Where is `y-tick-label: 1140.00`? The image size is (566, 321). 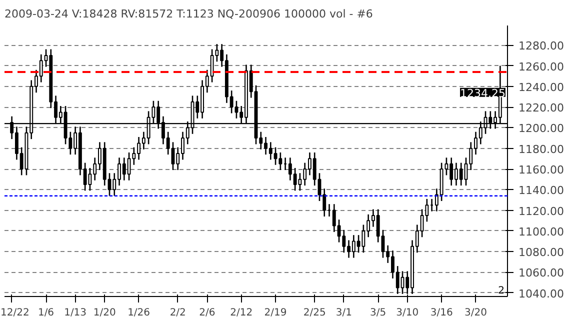 y-tick-label: 1140.00 is located at coordinates (541, 191).